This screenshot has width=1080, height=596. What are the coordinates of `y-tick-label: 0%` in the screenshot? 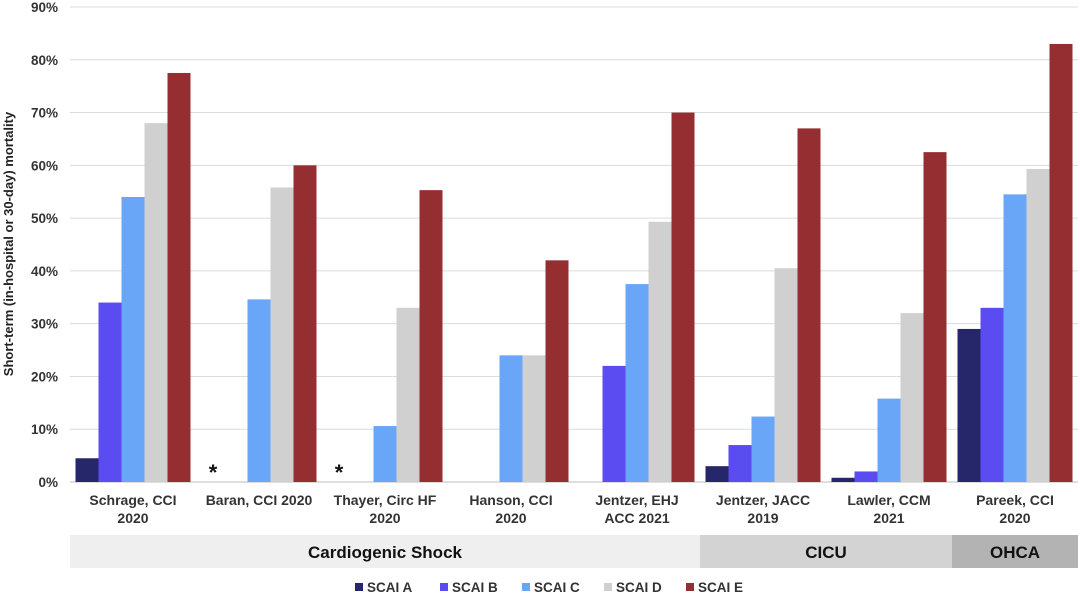 It's located at (48, 482).